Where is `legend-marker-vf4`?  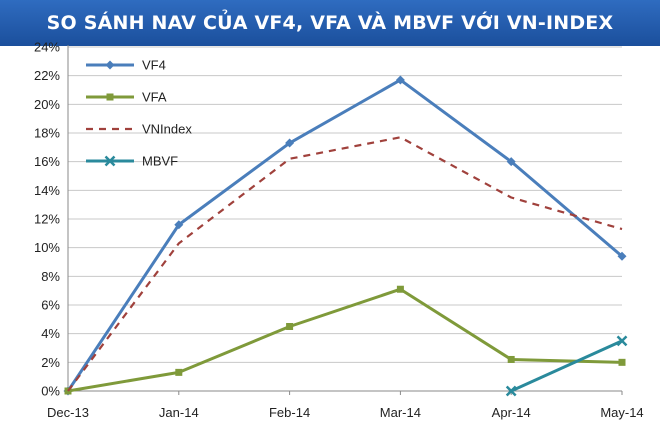
legend-marker-vf4 is located at coordinates (110, 65).